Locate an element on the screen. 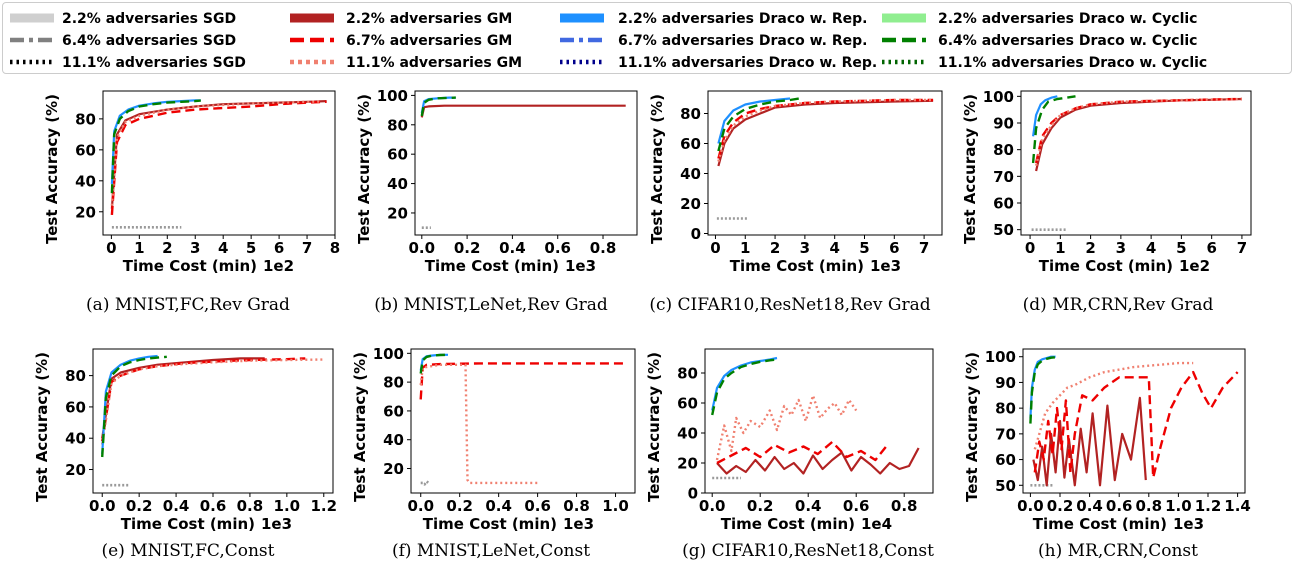  x-tick-label-7: 6 is located at coordinates (1211, 248).